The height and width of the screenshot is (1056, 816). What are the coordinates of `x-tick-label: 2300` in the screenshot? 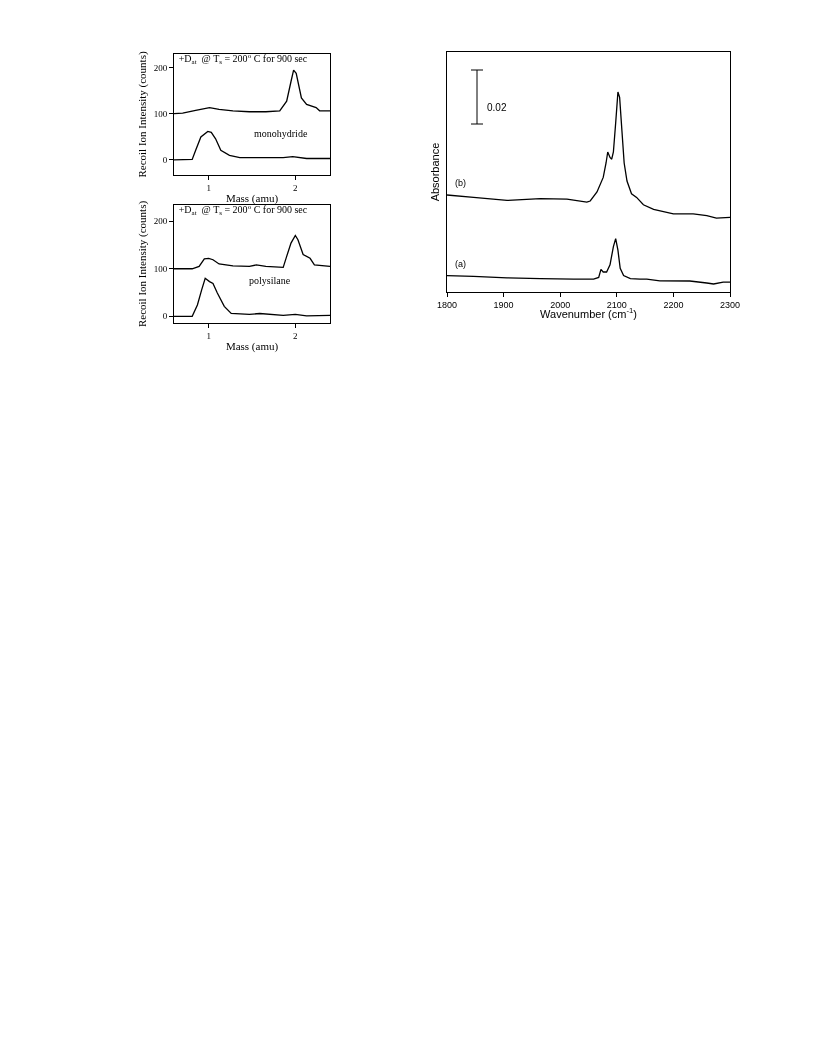 It's located at (730, 304).